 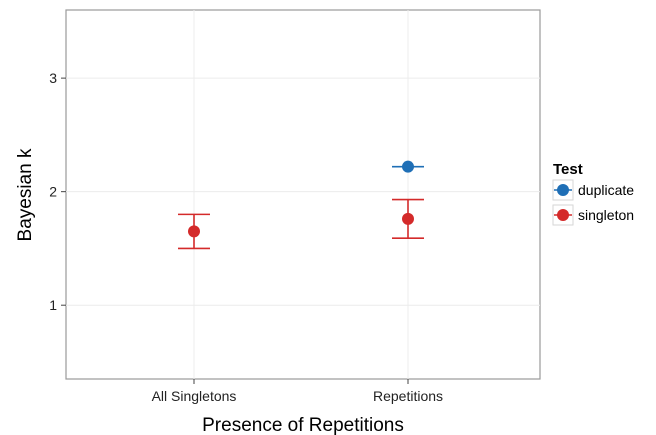 I want to click on legend-title: Test, so click(x=568, y=169).